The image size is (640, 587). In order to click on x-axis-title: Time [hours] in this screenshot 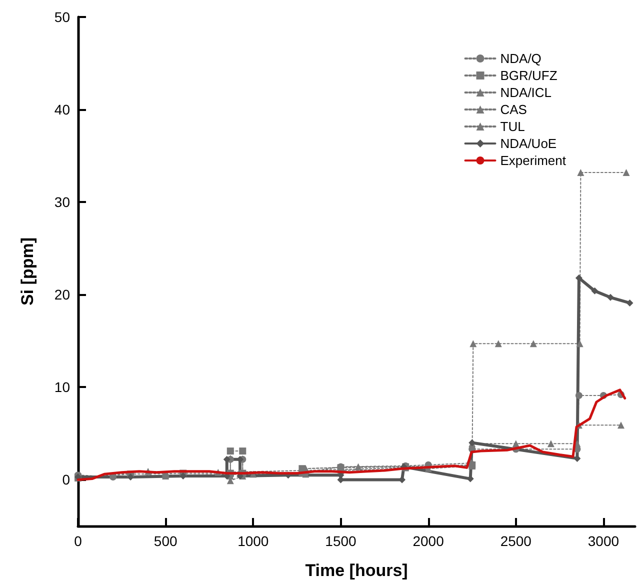, I will do `click(356, 570)`.